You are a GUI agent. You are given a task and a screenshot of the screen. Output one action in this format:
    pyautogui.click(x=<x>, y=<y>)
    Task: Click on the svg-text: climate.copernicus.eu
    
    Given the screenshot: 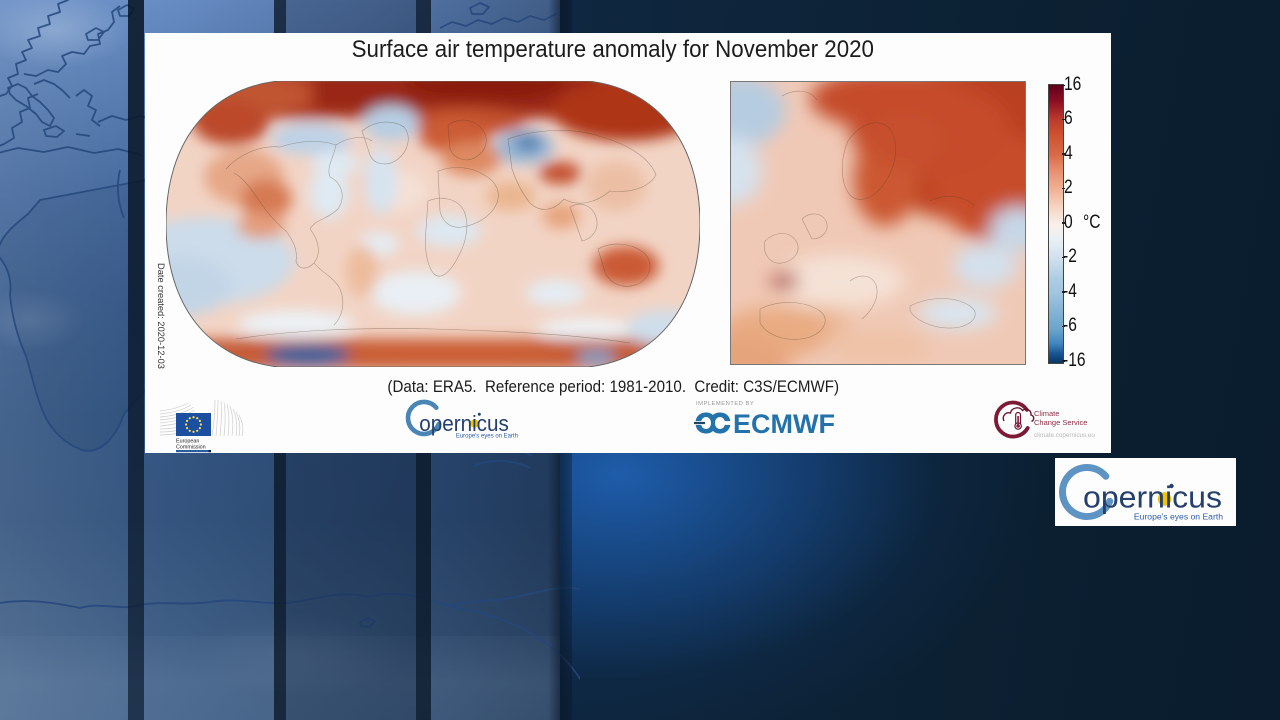 What is the action you would take?
    pyautogui.click(x=1064, y=435)
    